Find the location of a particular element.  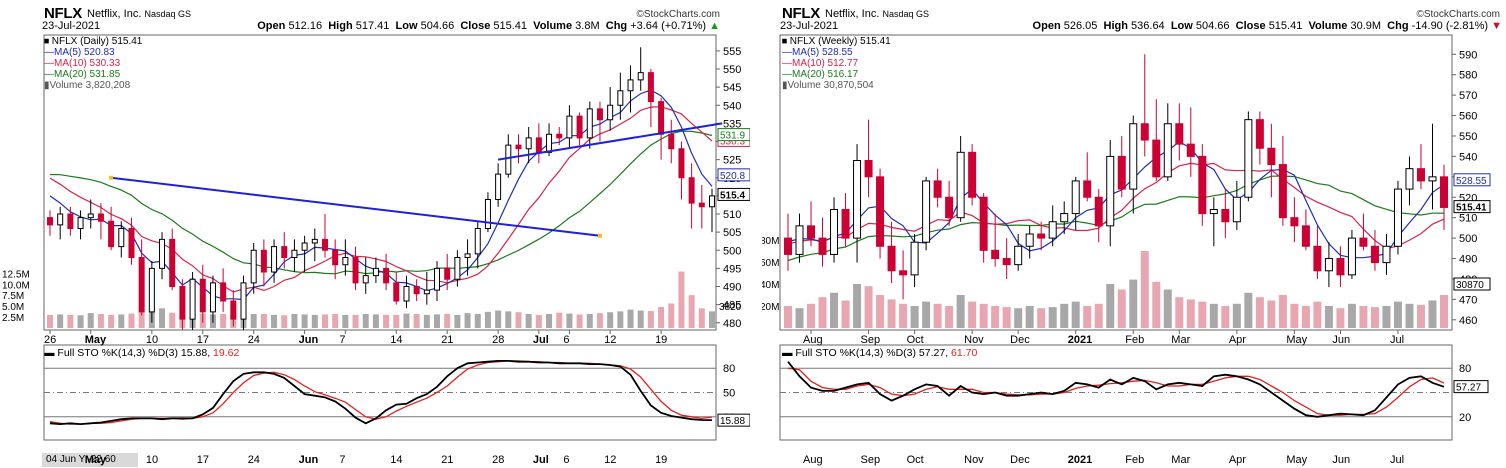

legend-ma10: MA(10) 512.77 is located at coordinates (825, 63).